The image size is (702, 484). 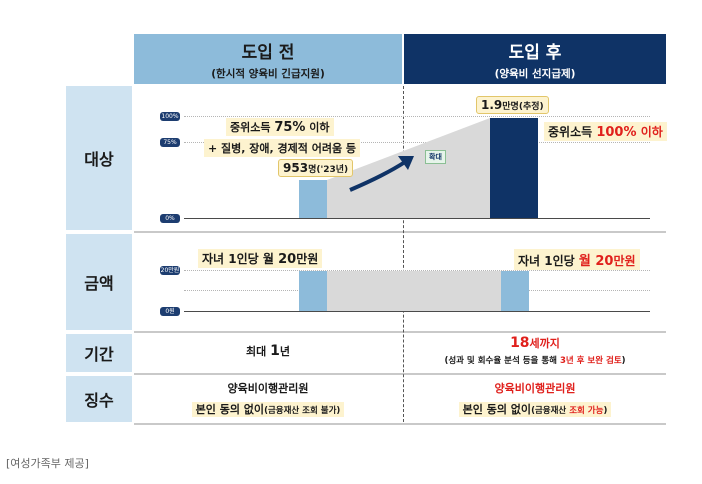 I want to click on text: 명('23년), so click(x=328, y=170).